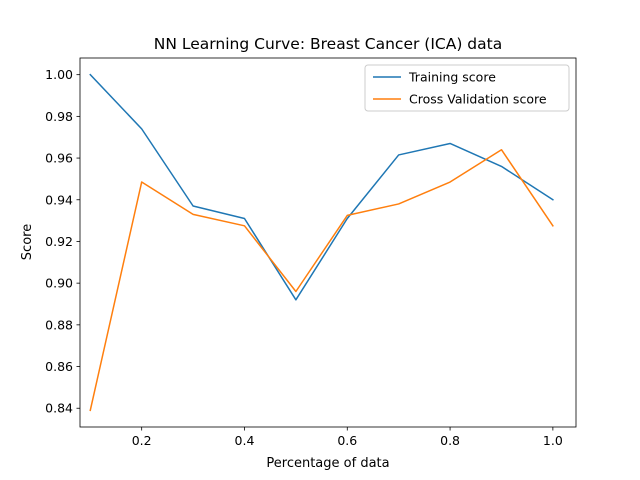 The width and height of the screenshot is (640, 480). Describe the element at coordinates (27, 242) in the screenshot. I see `y-axis-label: Score` at that location.